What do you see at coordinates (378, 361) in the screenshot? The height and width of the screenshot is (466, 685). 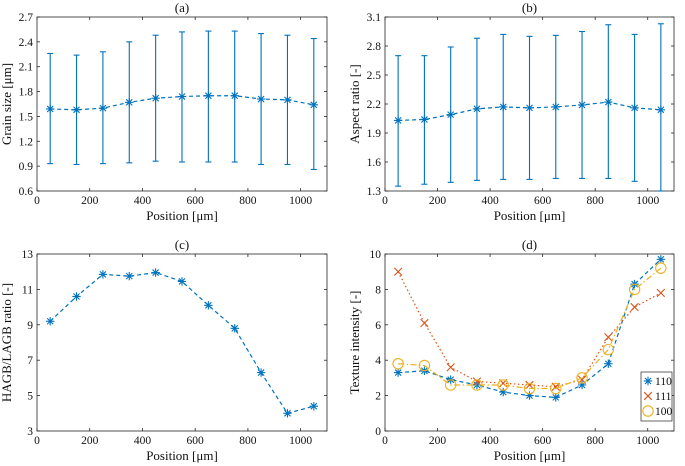 I see `y-tick-label: 4` at bounding box center [378, 361].